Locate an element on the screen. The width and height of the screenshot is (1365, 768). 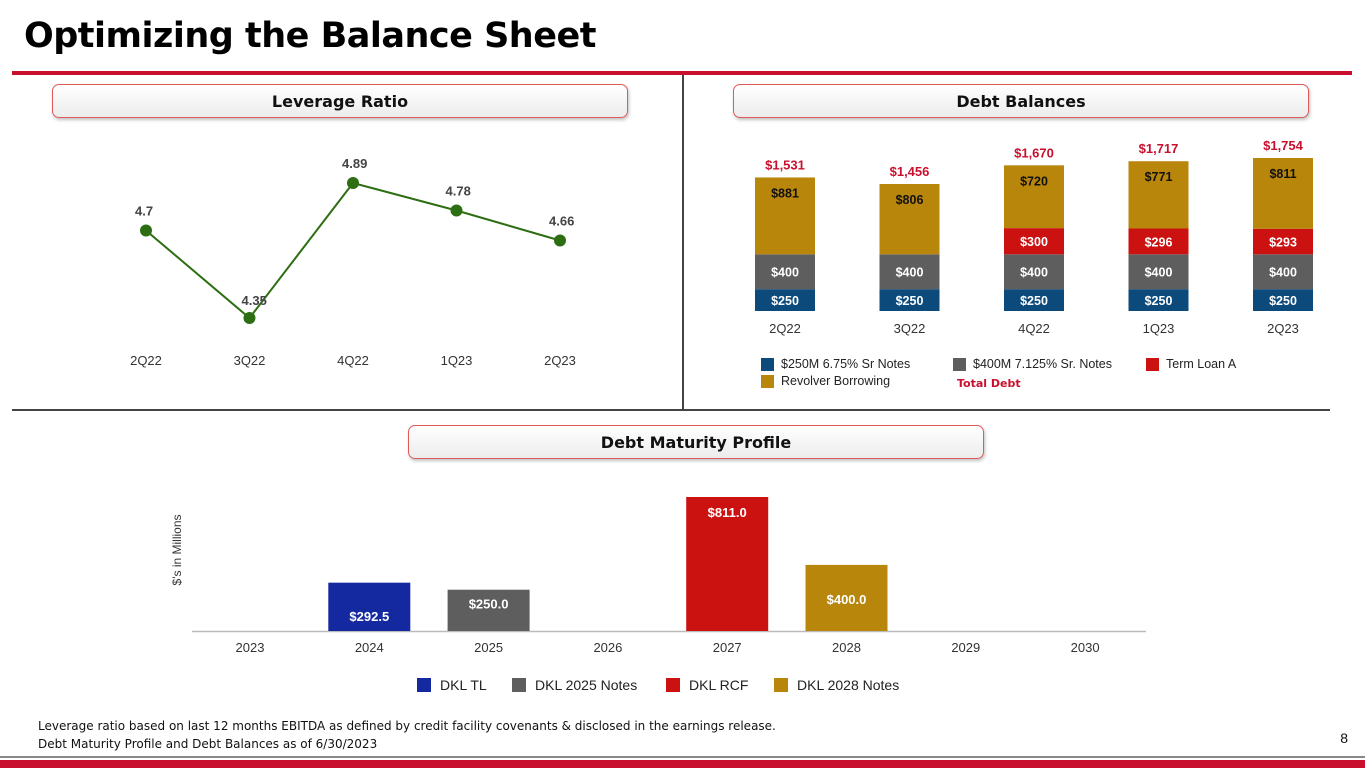
debt-balance-segment-label: $771 is located at coordinates (1159, 177).